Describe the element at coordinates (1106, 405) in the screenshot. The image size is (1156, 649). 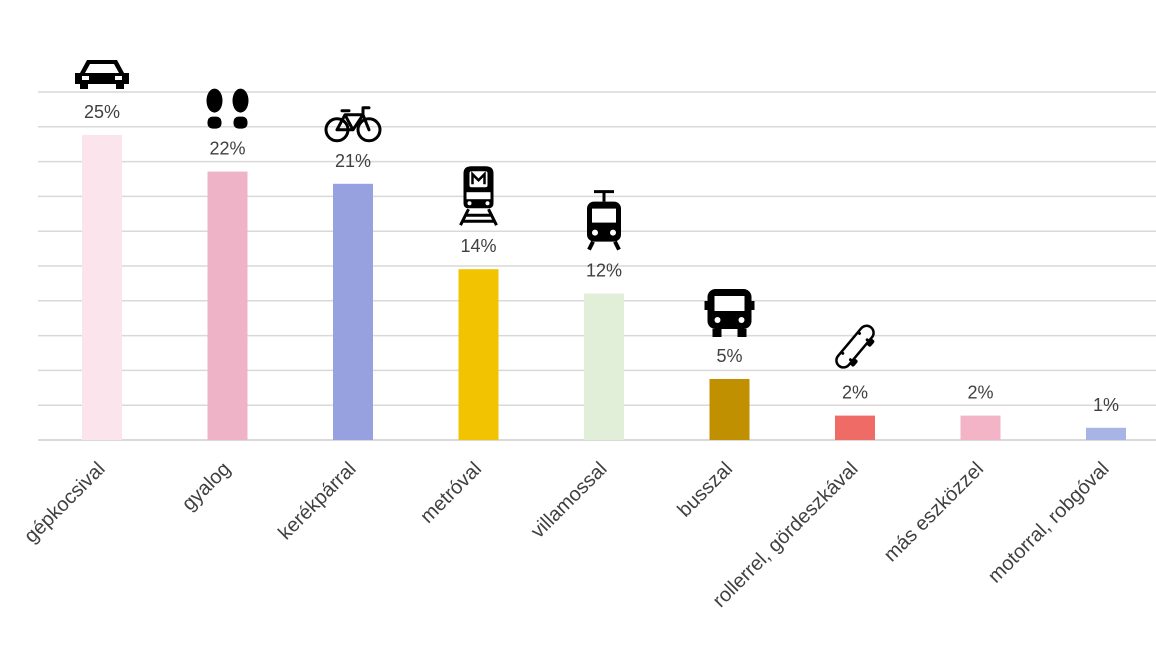
I see `data-label: 1%` at that location.